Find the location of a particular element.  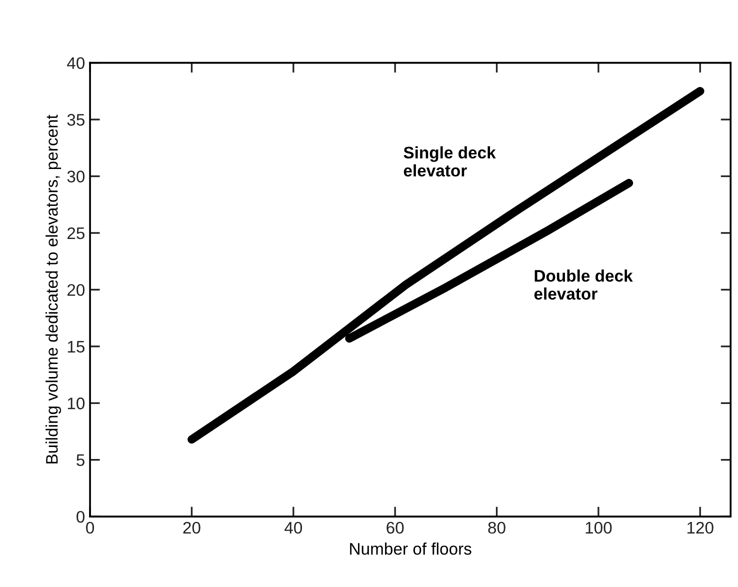

y-tick-label: 35 is located at coordinates (75, 120).